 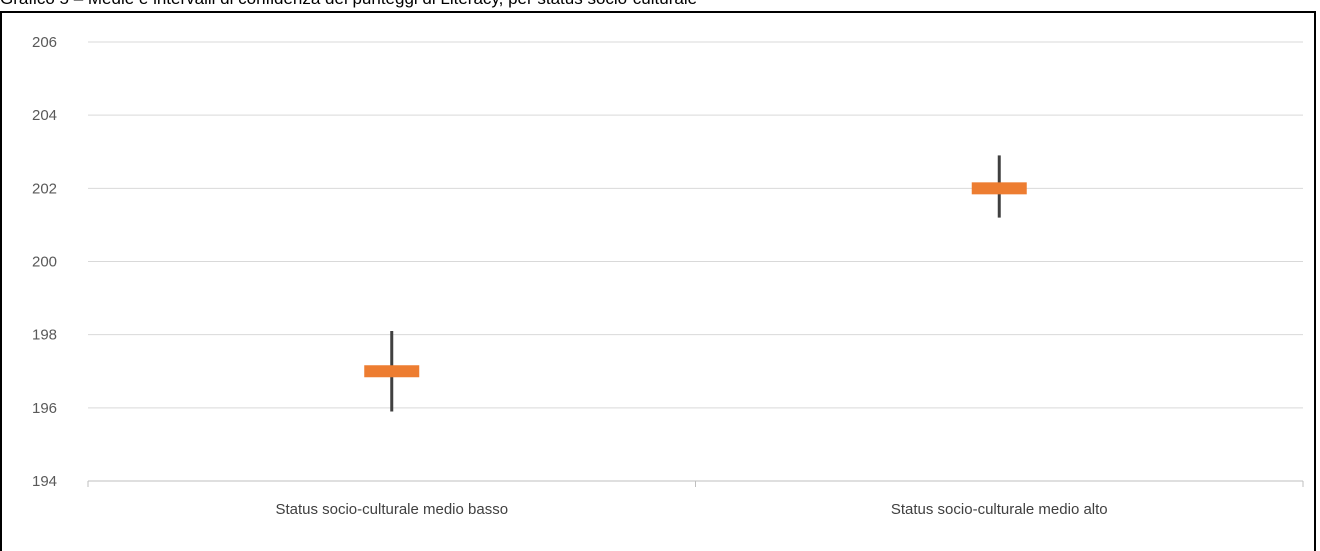 I want to click on category-label: Status socio-culturale medio basso, so click(x=391, y=509).